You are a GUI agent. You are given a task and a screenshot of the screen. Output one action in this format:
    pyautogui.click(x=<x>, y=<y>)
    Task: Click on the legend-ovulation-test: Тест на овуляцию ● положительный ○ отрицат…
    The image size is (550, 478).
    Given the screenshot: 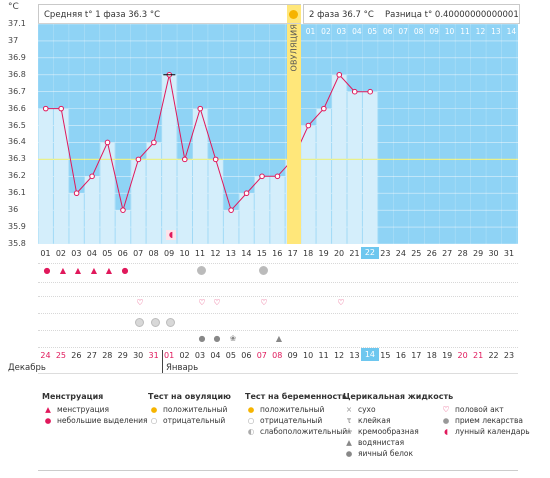 What is the action you would take?
    pyautogui.click(x=189, y=409)
    